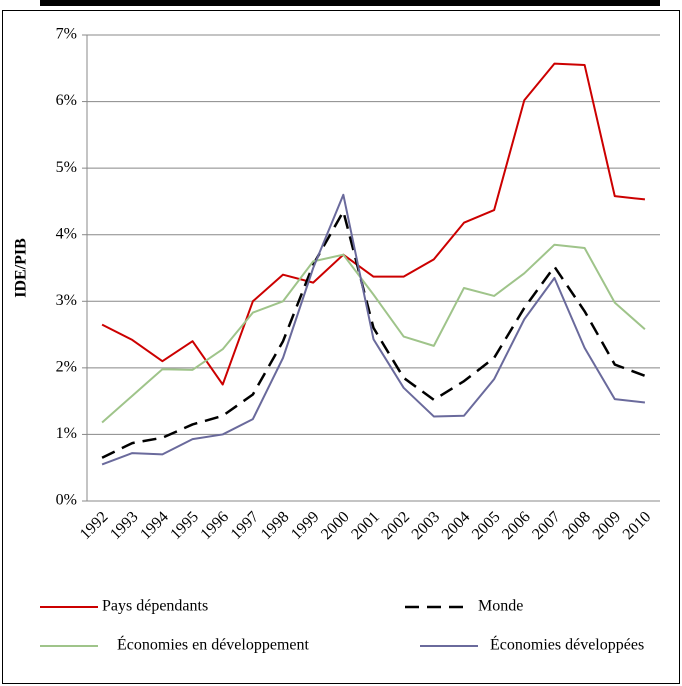 The width and height of the screenshot is (682, 686). Describe the element at coordinates (66, 500) in the screenshot. I see `y-tick-label: 0%` at that location.